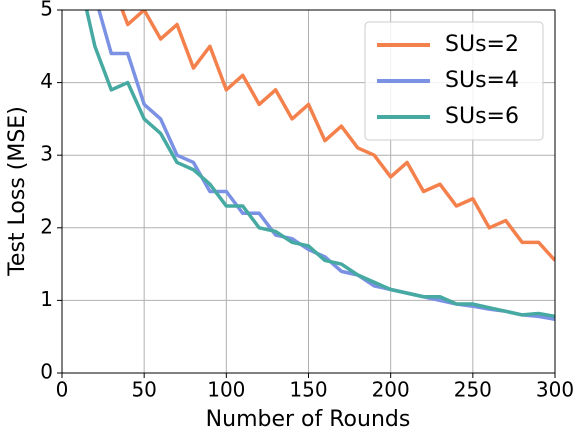 The height and width of the screenshot is (440, 581). I want to click on legend-label: SUs=4, so click(482, 80).